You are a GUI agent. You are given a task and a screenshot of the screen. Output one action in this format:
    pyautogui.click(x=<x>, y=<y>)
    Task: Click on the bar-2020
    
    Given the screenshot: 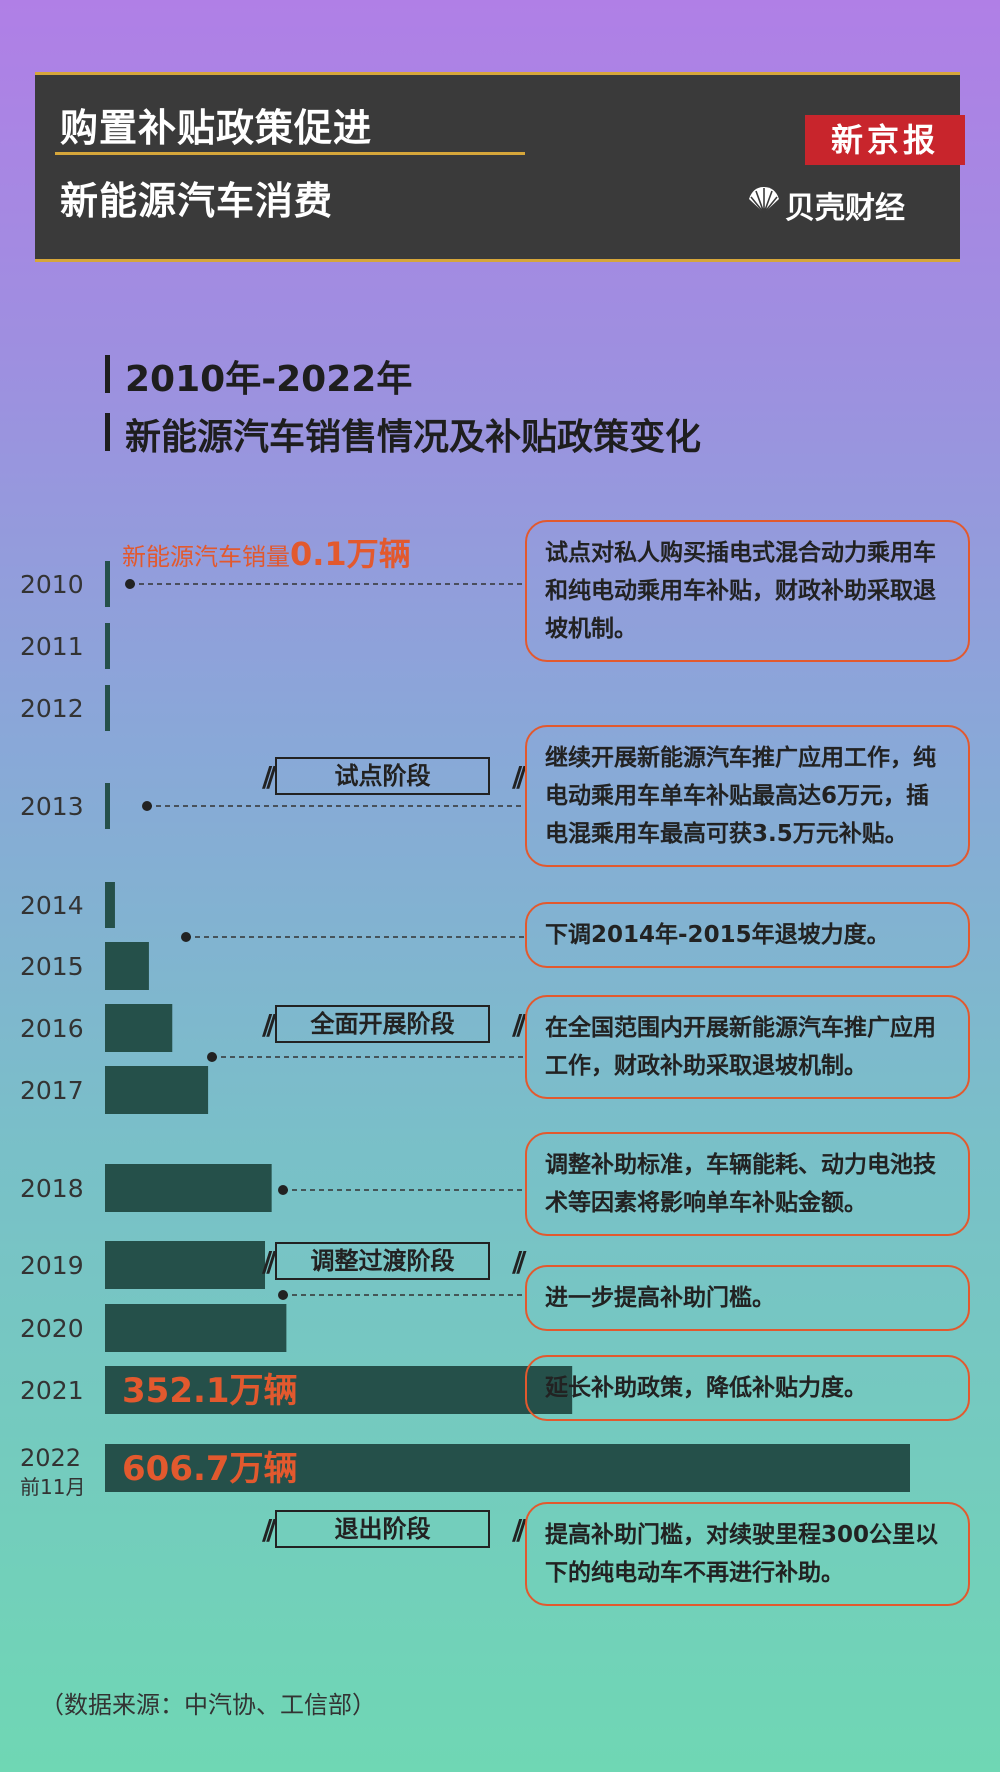 What is the action you would take?
    pyautogui.click(x=196, y=1328)
    